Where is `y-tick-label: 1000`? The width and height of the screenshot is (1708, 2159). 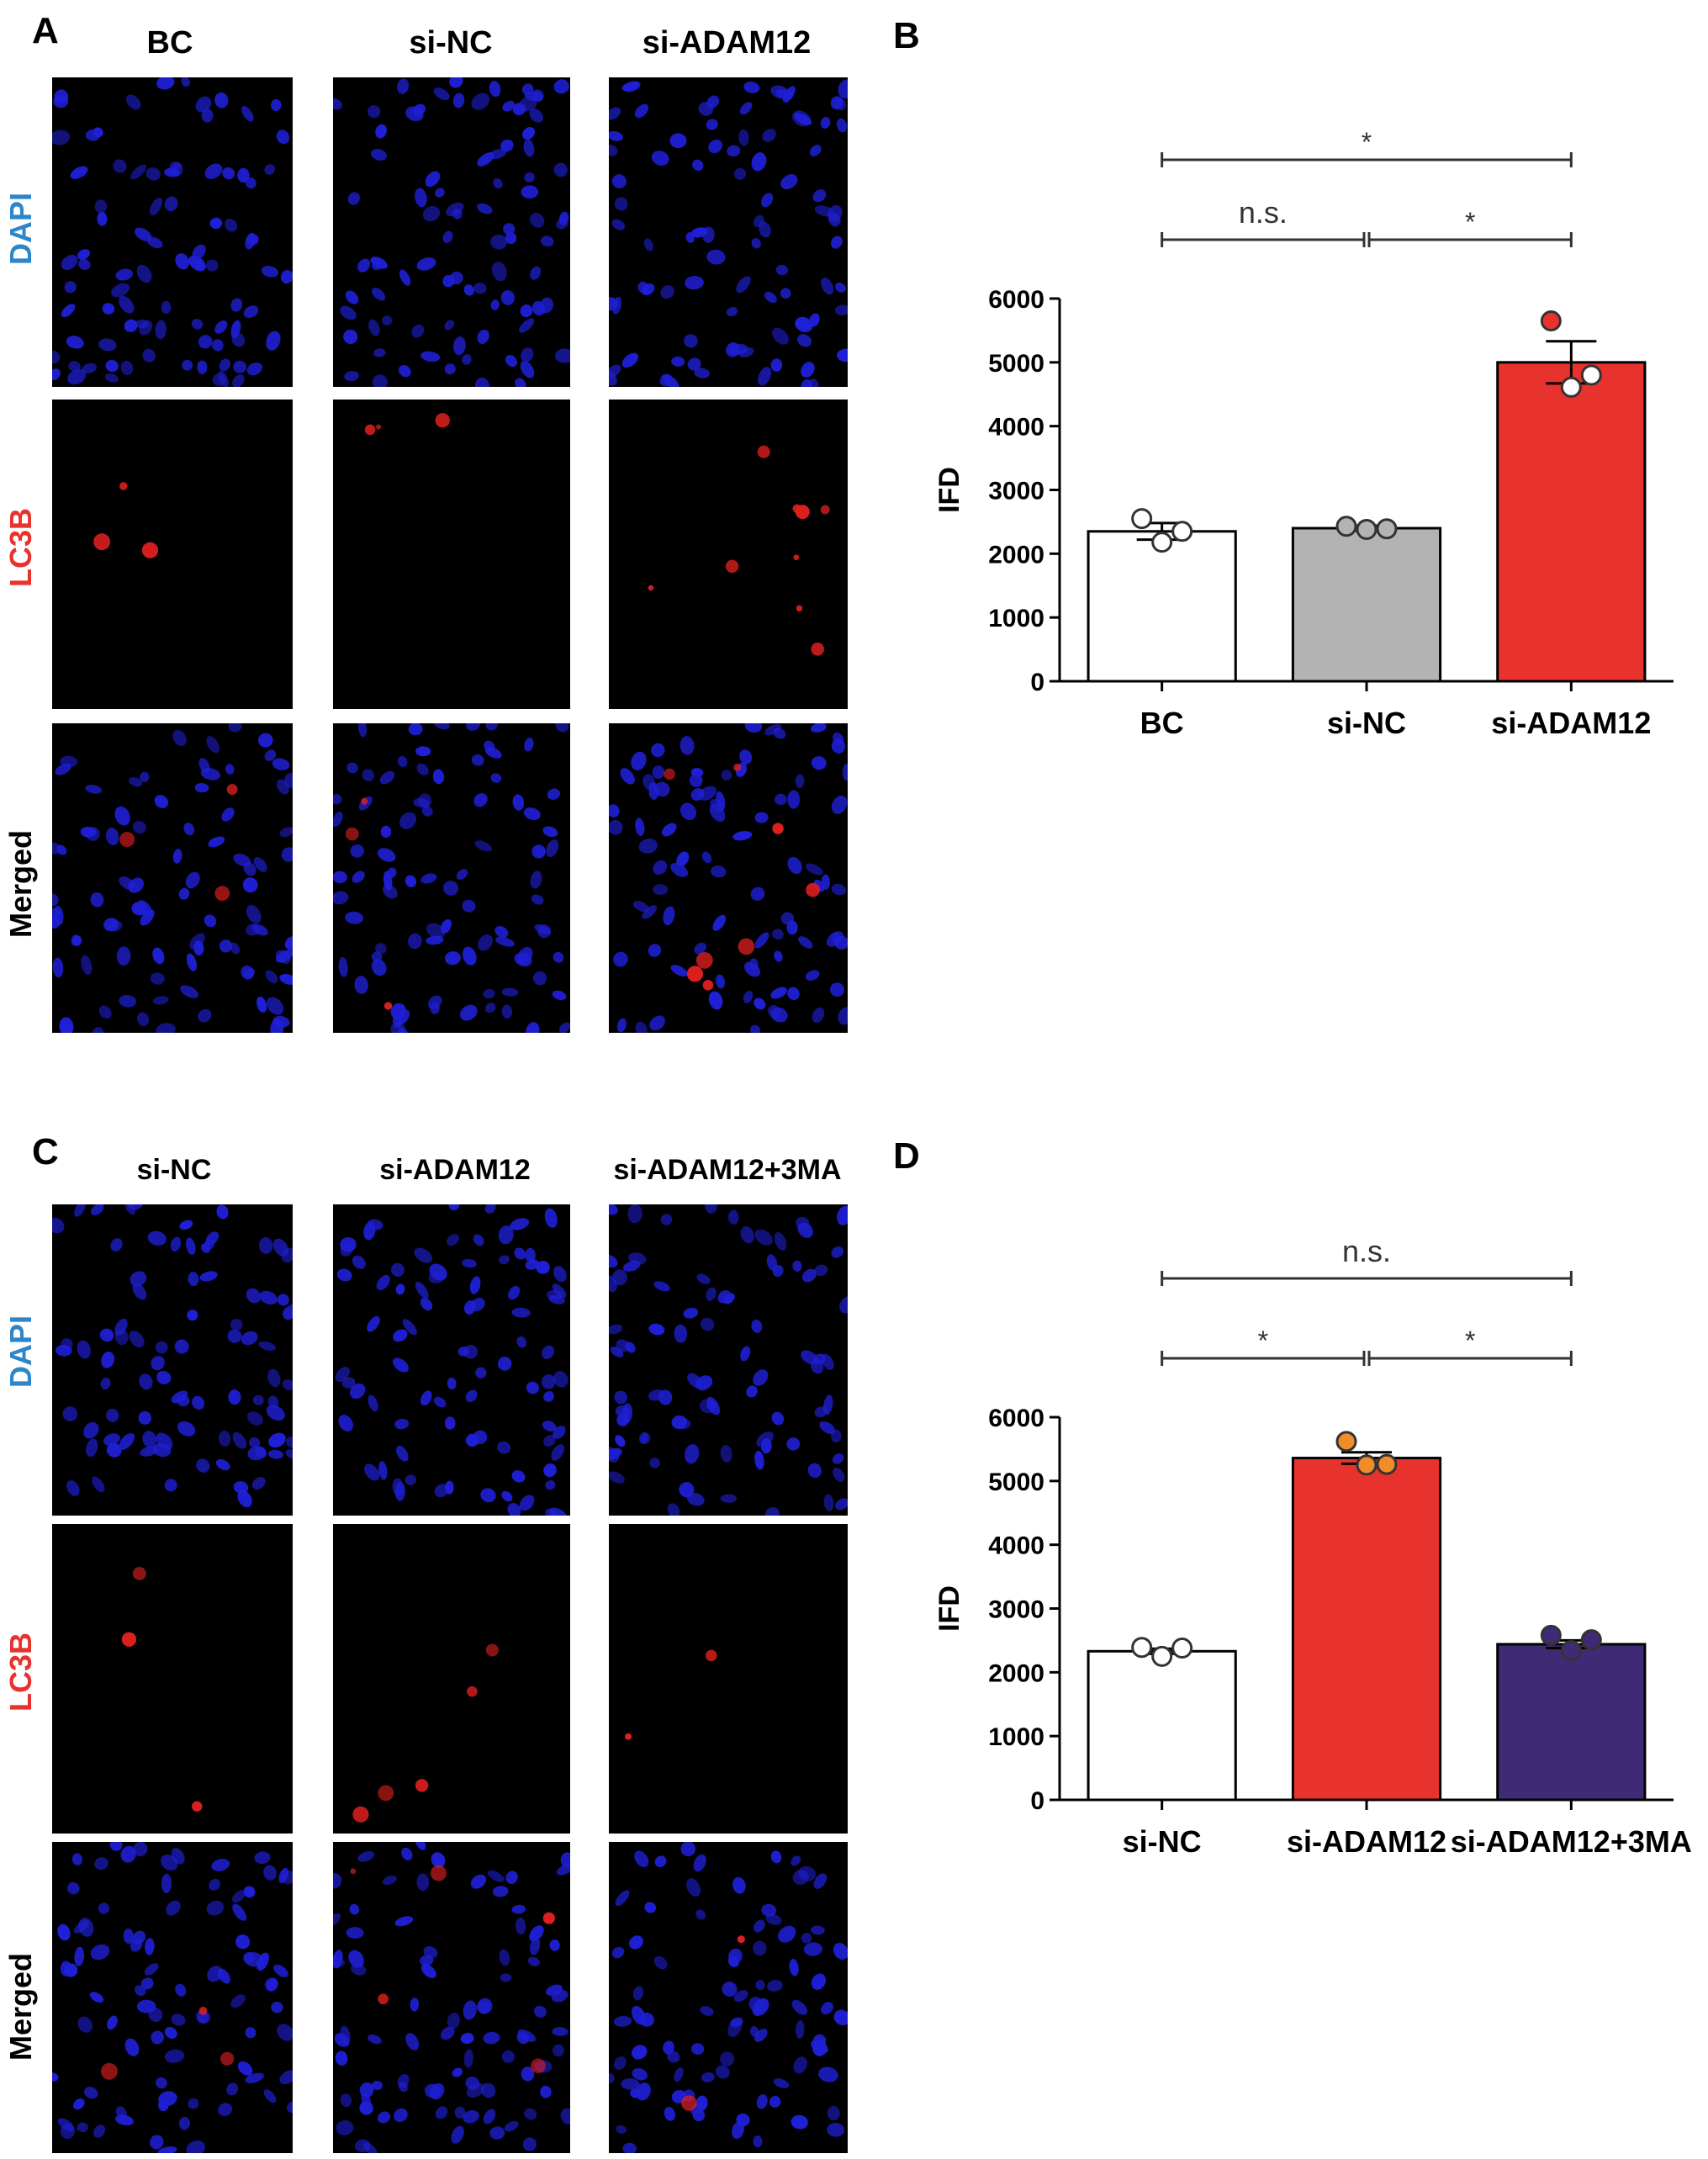 y-tick-label: 1000 is located at coordinates (1016, 1737).